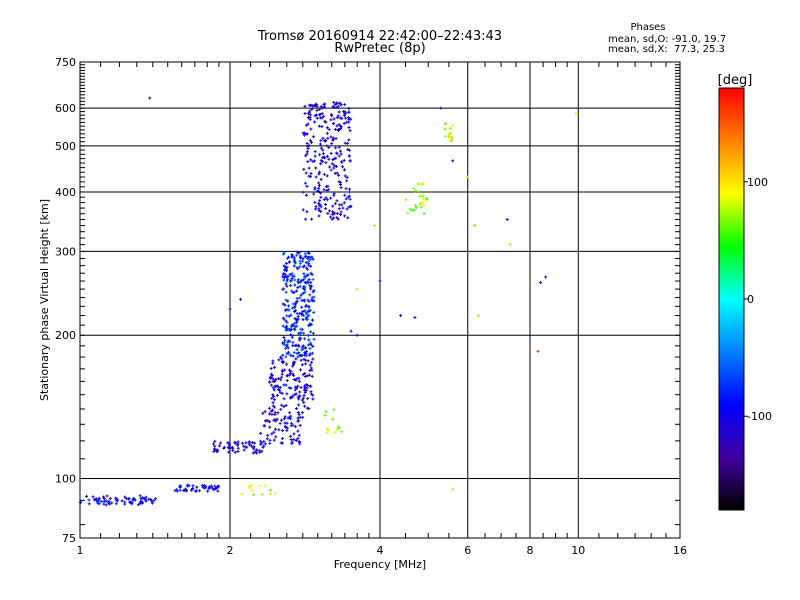 The height and width of the screenshot is (600, 800). I want to click on x-tick-label: 4, so click(380, 550).